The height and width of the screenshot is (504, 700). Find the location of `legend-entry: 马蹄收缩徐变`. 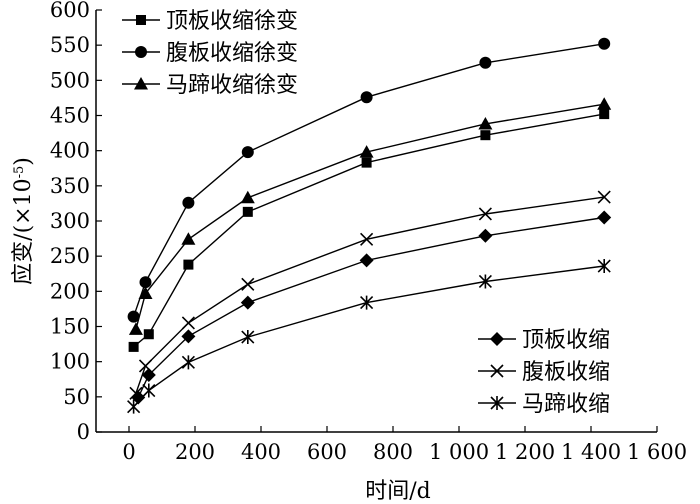

legend-entry: 马蹄收缩徐变 is located at coordinates (210, 85).